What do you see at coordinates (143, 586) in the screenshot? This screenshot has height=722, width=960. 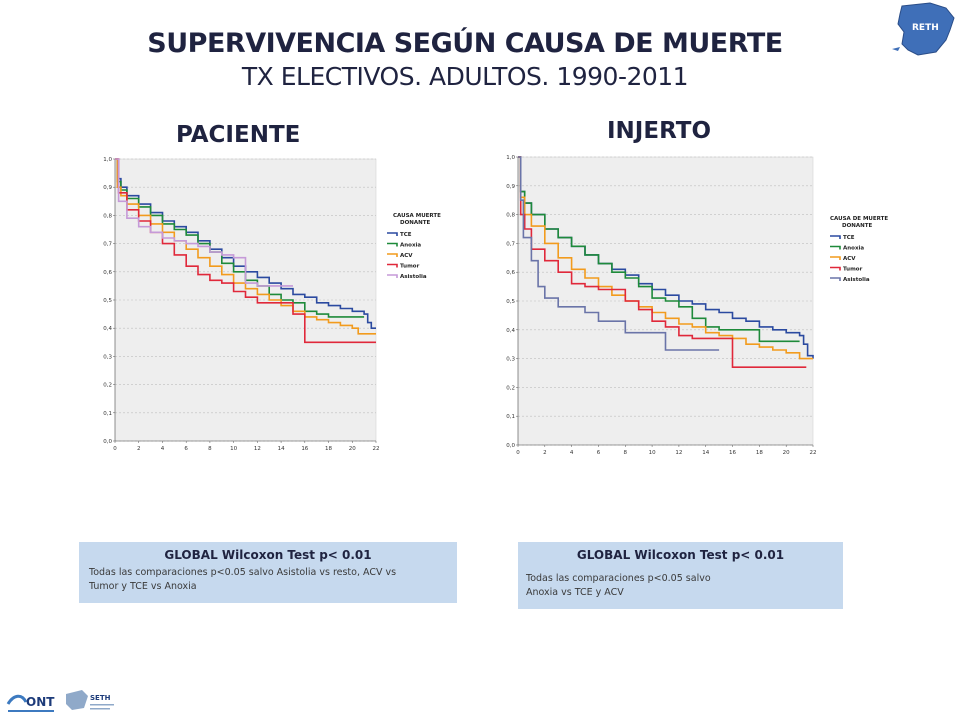 I see `stats-line: Tumor y TCE vs Anoxia` at bounding box center [143, 586].